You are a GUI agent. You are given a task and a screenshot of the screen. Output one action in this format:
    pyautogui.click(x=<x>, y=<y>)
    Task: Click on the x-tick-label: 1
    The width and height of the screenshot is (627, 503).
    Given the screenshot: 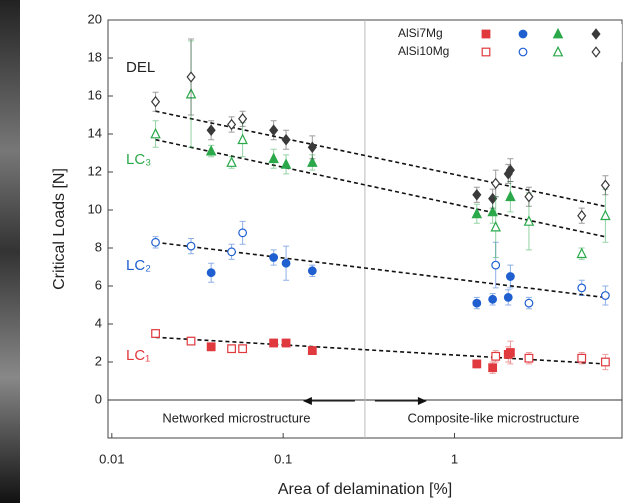 What is the action you would take?
    pyautogui.click(x=454, y=458)
    